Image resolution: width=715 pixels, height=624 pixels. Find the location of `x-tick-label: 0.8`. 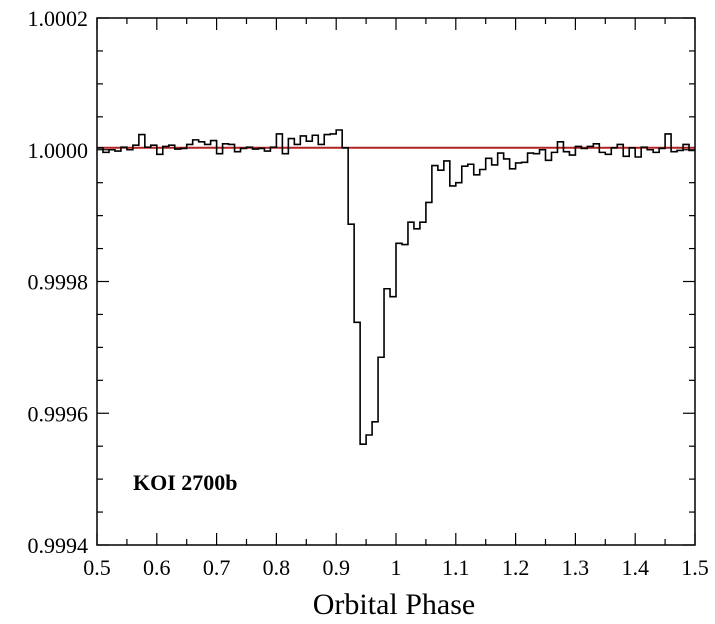

x-tick-label: 0.8 is located at coordinates (277, 567).